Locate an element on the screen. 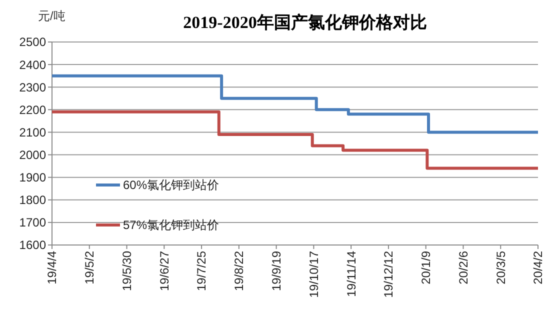  legend-label: 57%氯化钾到站价 is located at coordinates (171, 225).